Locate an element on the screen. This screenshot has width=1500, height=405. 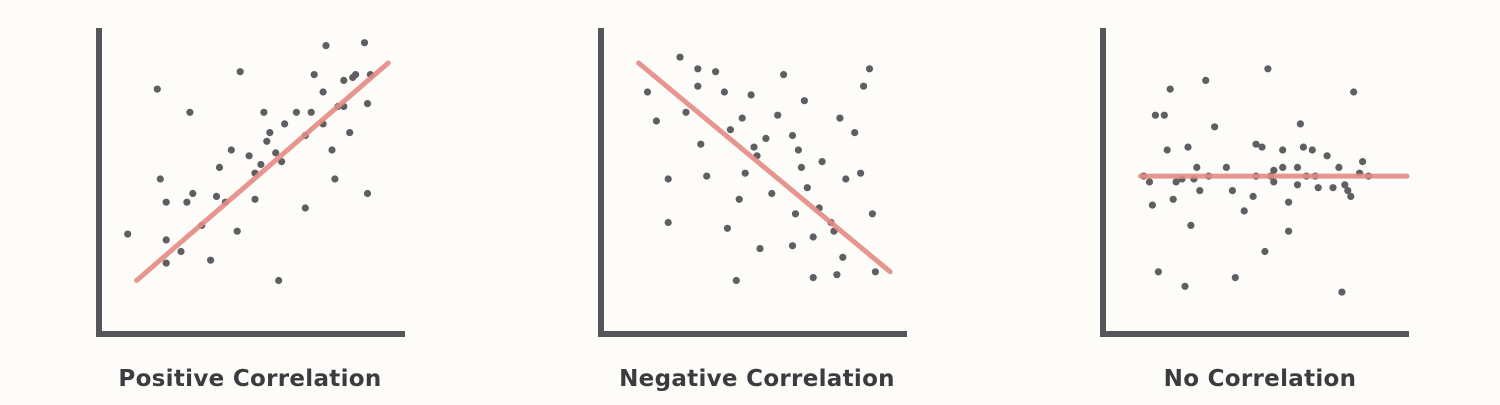
trend-line is located at coordinates (764, 167).